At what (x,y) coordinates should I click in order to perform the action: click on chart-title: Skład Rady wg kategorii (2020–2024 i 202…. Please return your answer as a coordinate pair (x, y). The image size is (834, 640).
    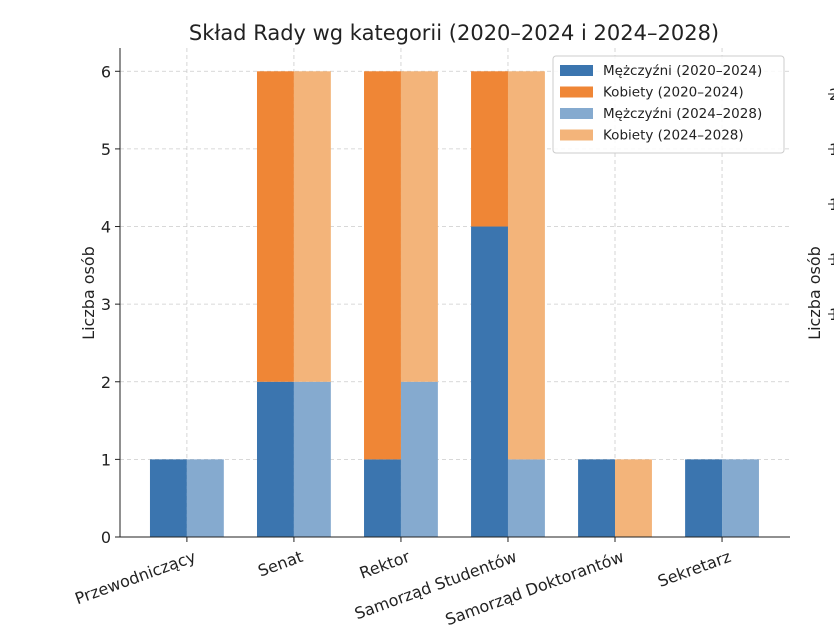
    Looking at the image, I should click on (454, 33).